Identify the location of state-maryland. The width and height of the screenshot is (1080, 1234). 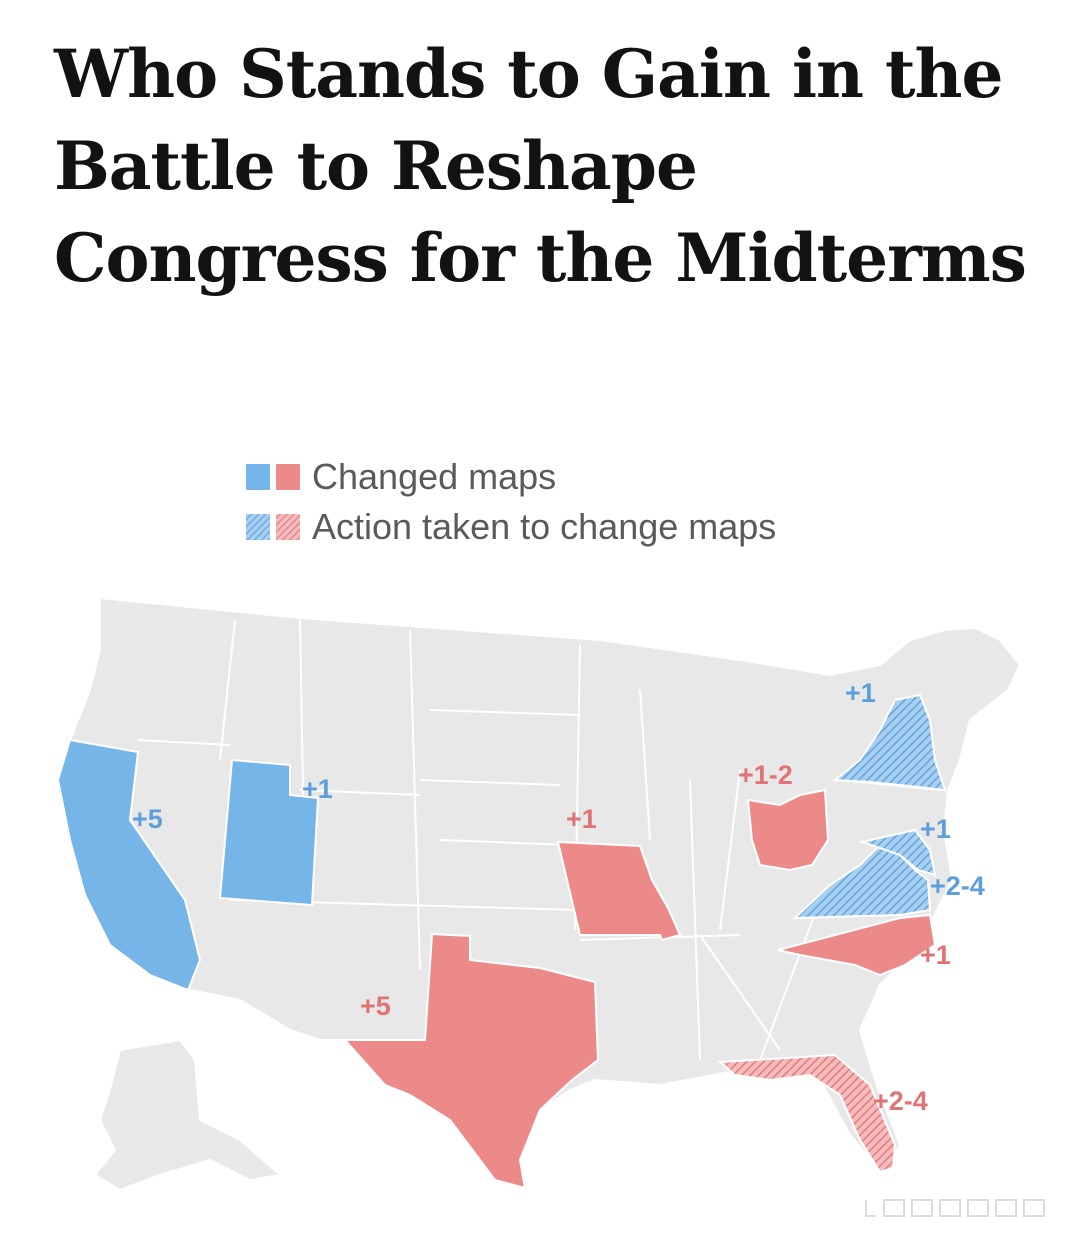
(897, 852).